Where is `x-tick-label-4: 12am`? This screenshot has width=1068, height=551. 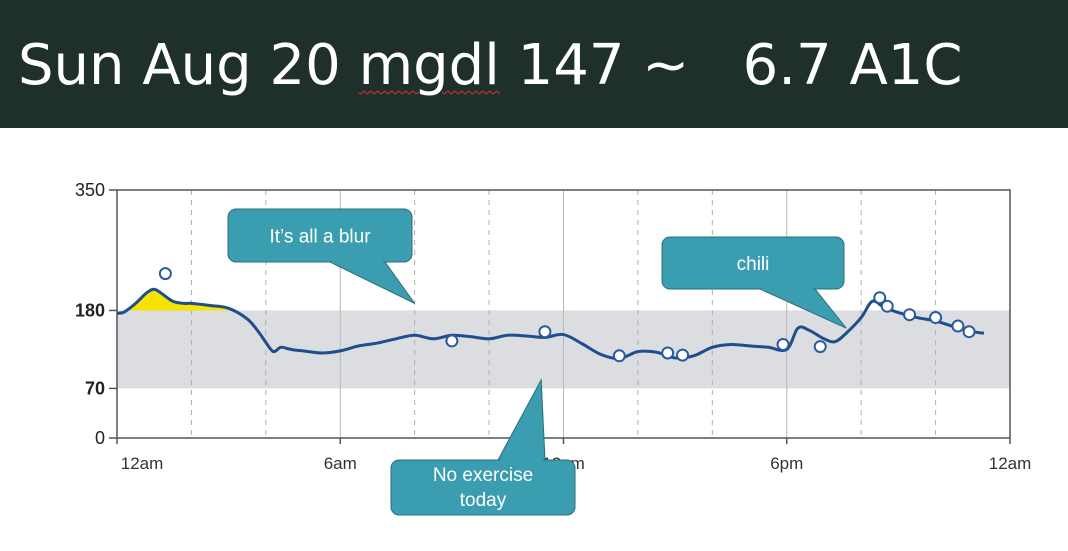 x-tick-label-4: 12am is located at coordinates (1010, 463).